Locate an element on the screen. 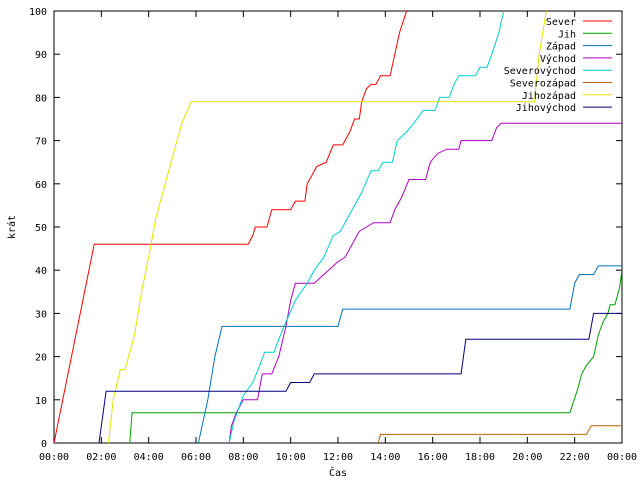 Image resolution: width=640 pixels, height=485 pixels. y-tick-label: 30 is located at coordinates (41, 314).